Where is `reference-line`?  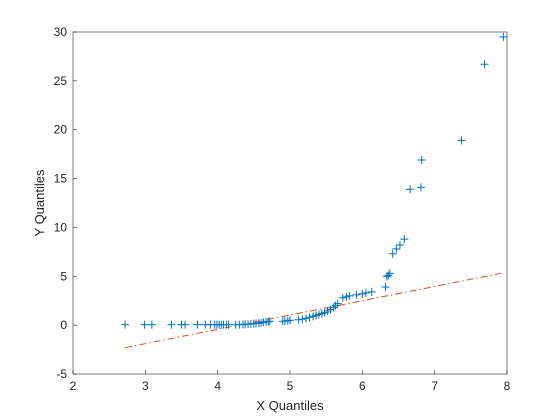 reference-line is located at coordinates (314, 310).